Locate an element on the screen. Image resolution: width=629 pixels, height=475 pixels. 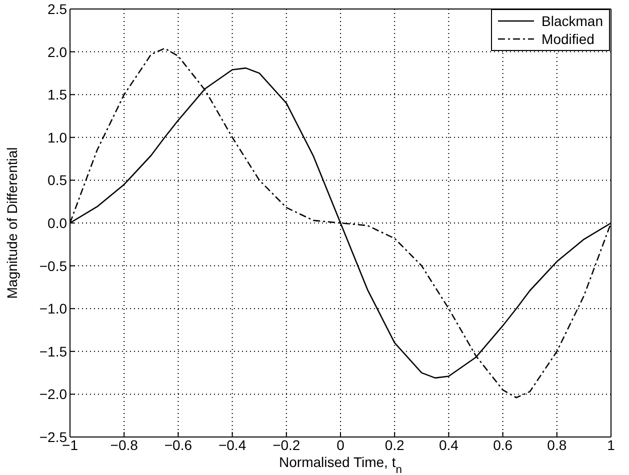
y-tick-label: −0.5 is located at coordinates (53, 266).